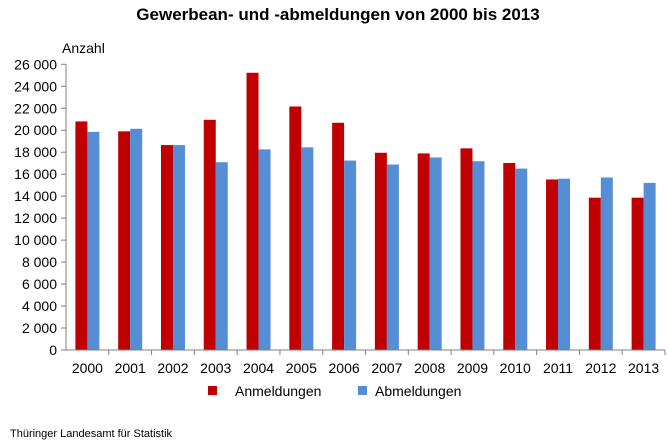  I want to click on x-tick-label: 2001, so click(130, 368).